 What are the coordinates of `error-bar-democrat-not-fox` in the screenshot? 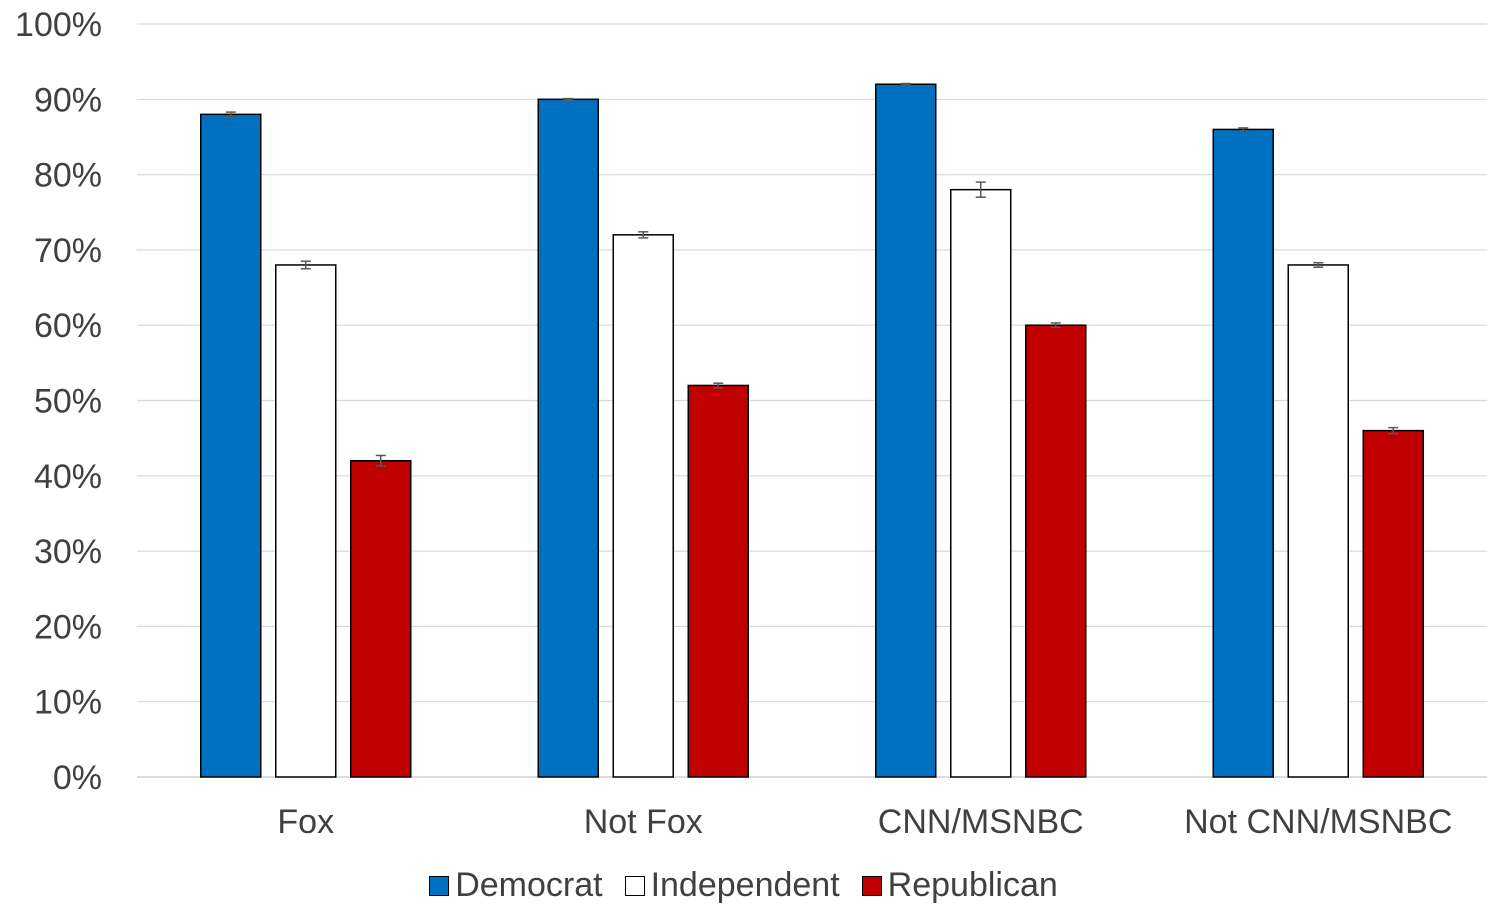 It's located at (568, 99).